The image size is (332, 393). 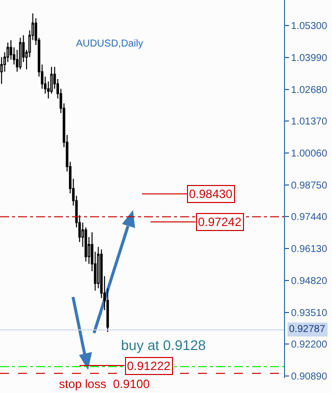 What do you see at coordinates (220, 222) in the screenshot?
I see `annotation: 0.97242` at bounding box center [220, 222].